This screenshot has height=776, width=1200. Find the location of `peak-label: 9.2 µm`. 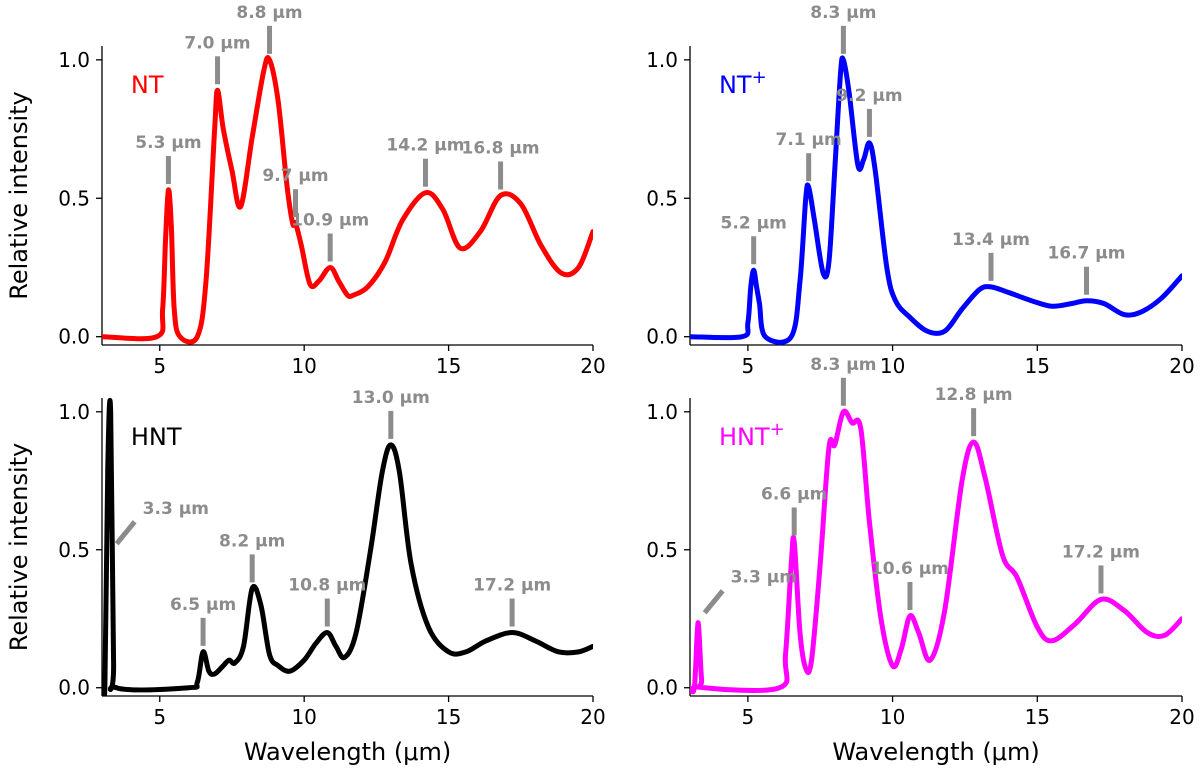

peak-label: 9.2 µm is located at coordinates (869, 96).